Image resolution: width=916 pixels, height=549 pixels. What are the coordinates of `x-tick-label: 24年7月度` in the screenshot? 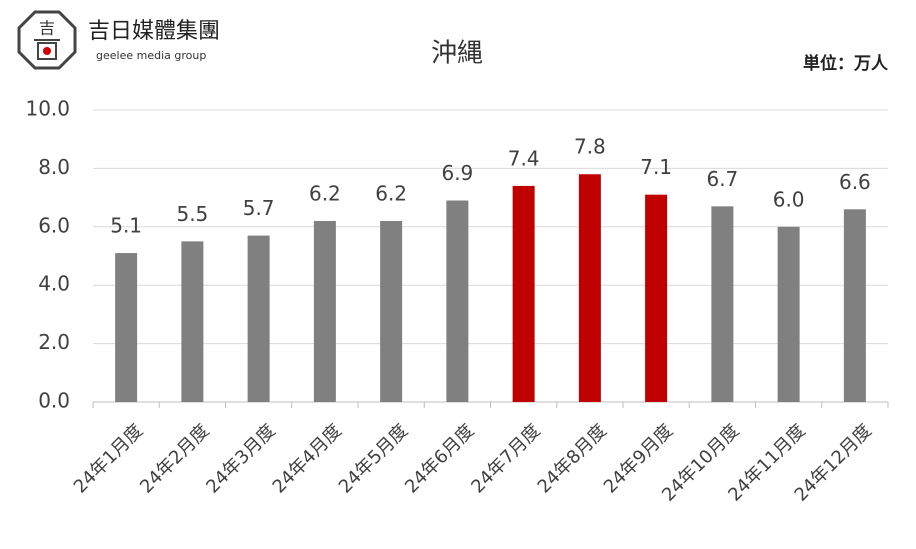 It's located at (505, 458).